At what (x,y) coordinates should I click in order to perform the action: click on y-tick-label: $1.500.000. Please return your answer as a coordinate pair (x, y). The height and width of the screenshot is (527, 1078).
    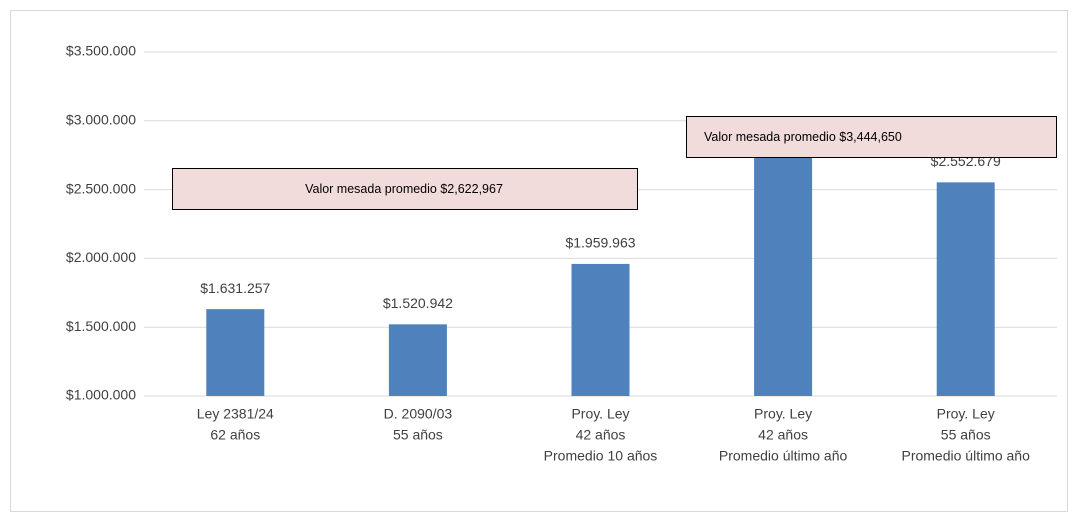
    Looking at the image, I should click on (101, 326).